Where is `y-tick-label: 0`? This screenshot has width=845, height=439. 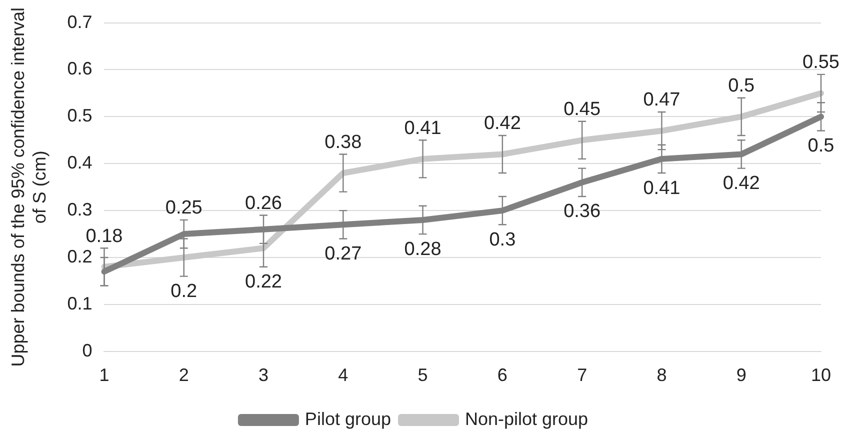
y-tick-label: 0 is located at coordinates (87, 350).